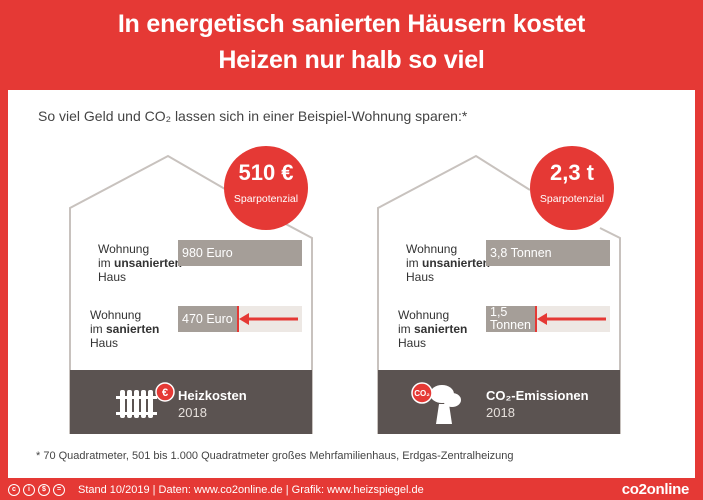 This screenshot has height=500, width=703. Describe the element at coordinates (436, 403) in the screenshot. I see `co2-smoke-icon: CO₂` at that location.